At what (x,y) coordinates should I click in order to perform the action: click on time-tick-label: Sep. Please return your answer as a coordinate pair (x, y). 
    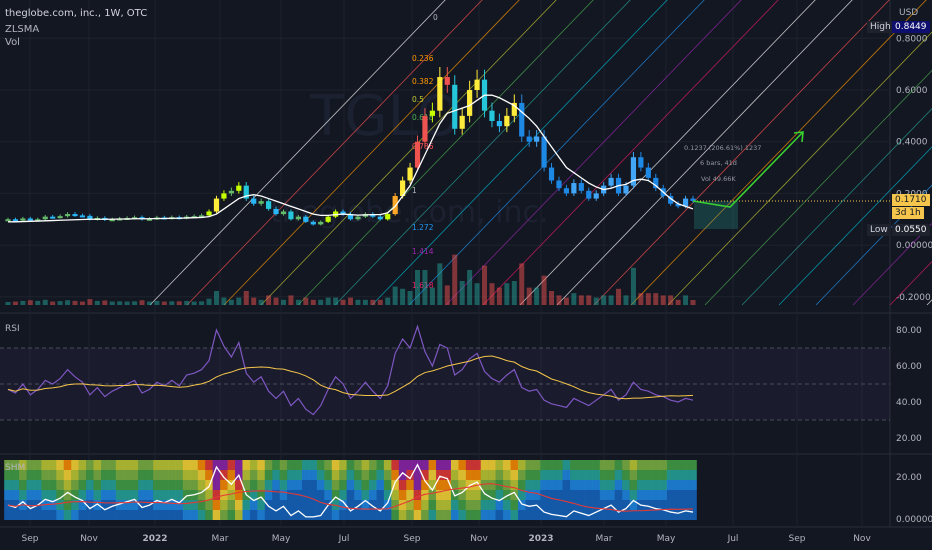
    Looking at the image, I should click on (412, 539).